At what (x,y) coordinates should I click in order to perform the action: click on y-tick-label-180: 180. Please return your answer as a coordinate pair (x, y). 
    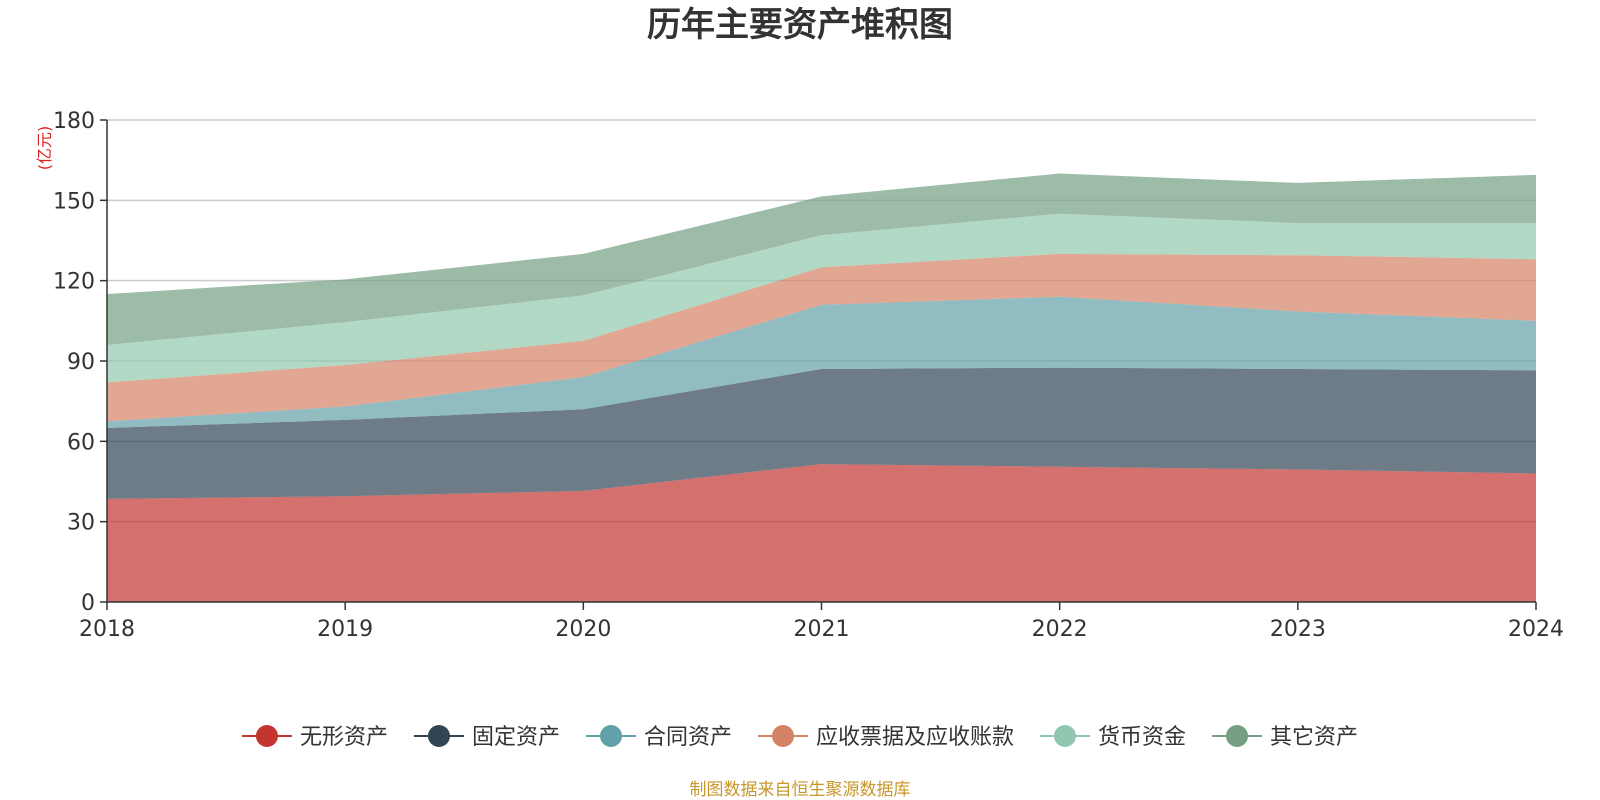
    Looking at the image, I should click on (74, 121).